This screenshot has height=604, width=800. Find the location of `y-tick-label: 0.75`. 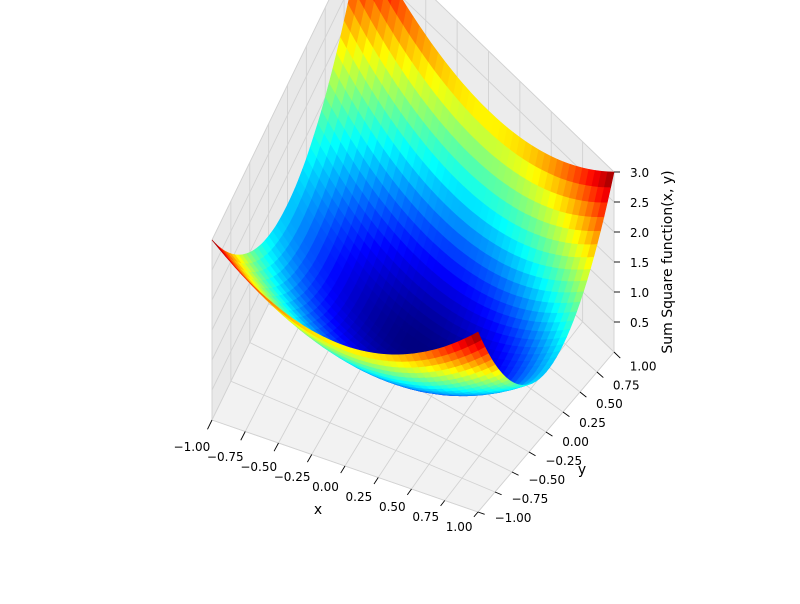

y-tick-label: 0.75 is located at coordinates (626, 385).